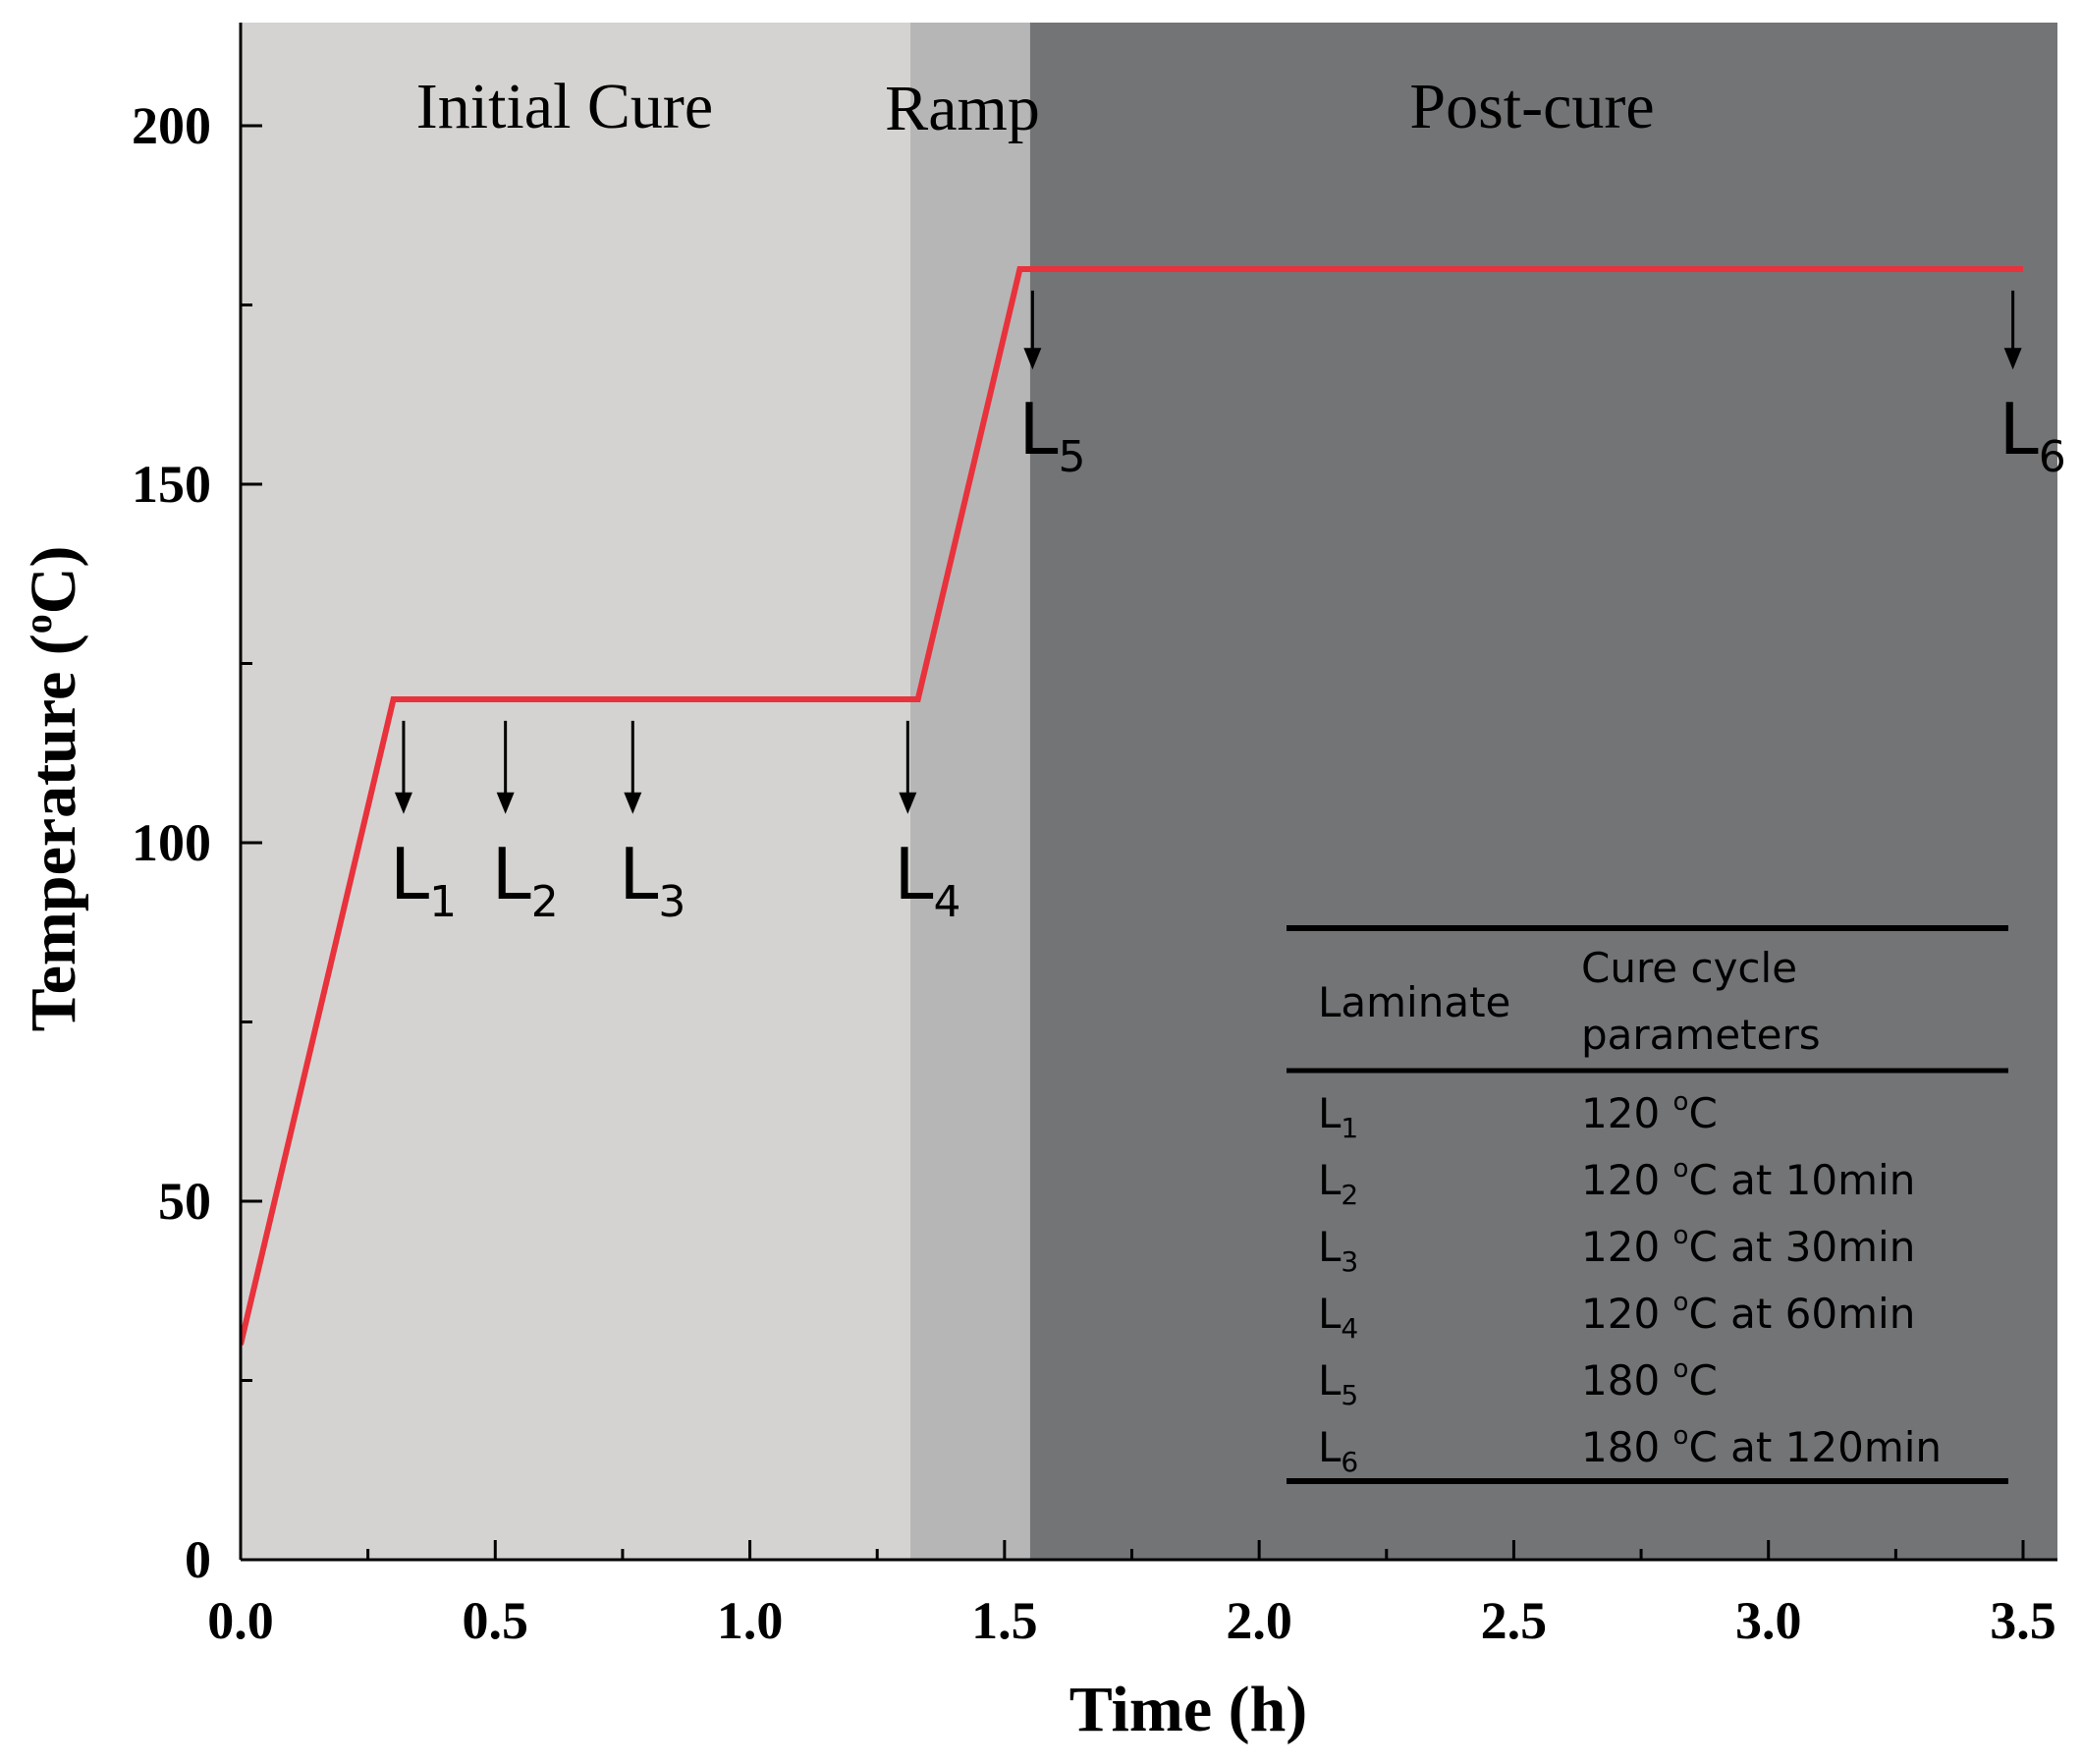 Image resolution: width=2082 pixels, height=1764 pixels. Describe the element at coordinates (171, 842) in the screenshot. I see `y-tick-label: 100` at that location.